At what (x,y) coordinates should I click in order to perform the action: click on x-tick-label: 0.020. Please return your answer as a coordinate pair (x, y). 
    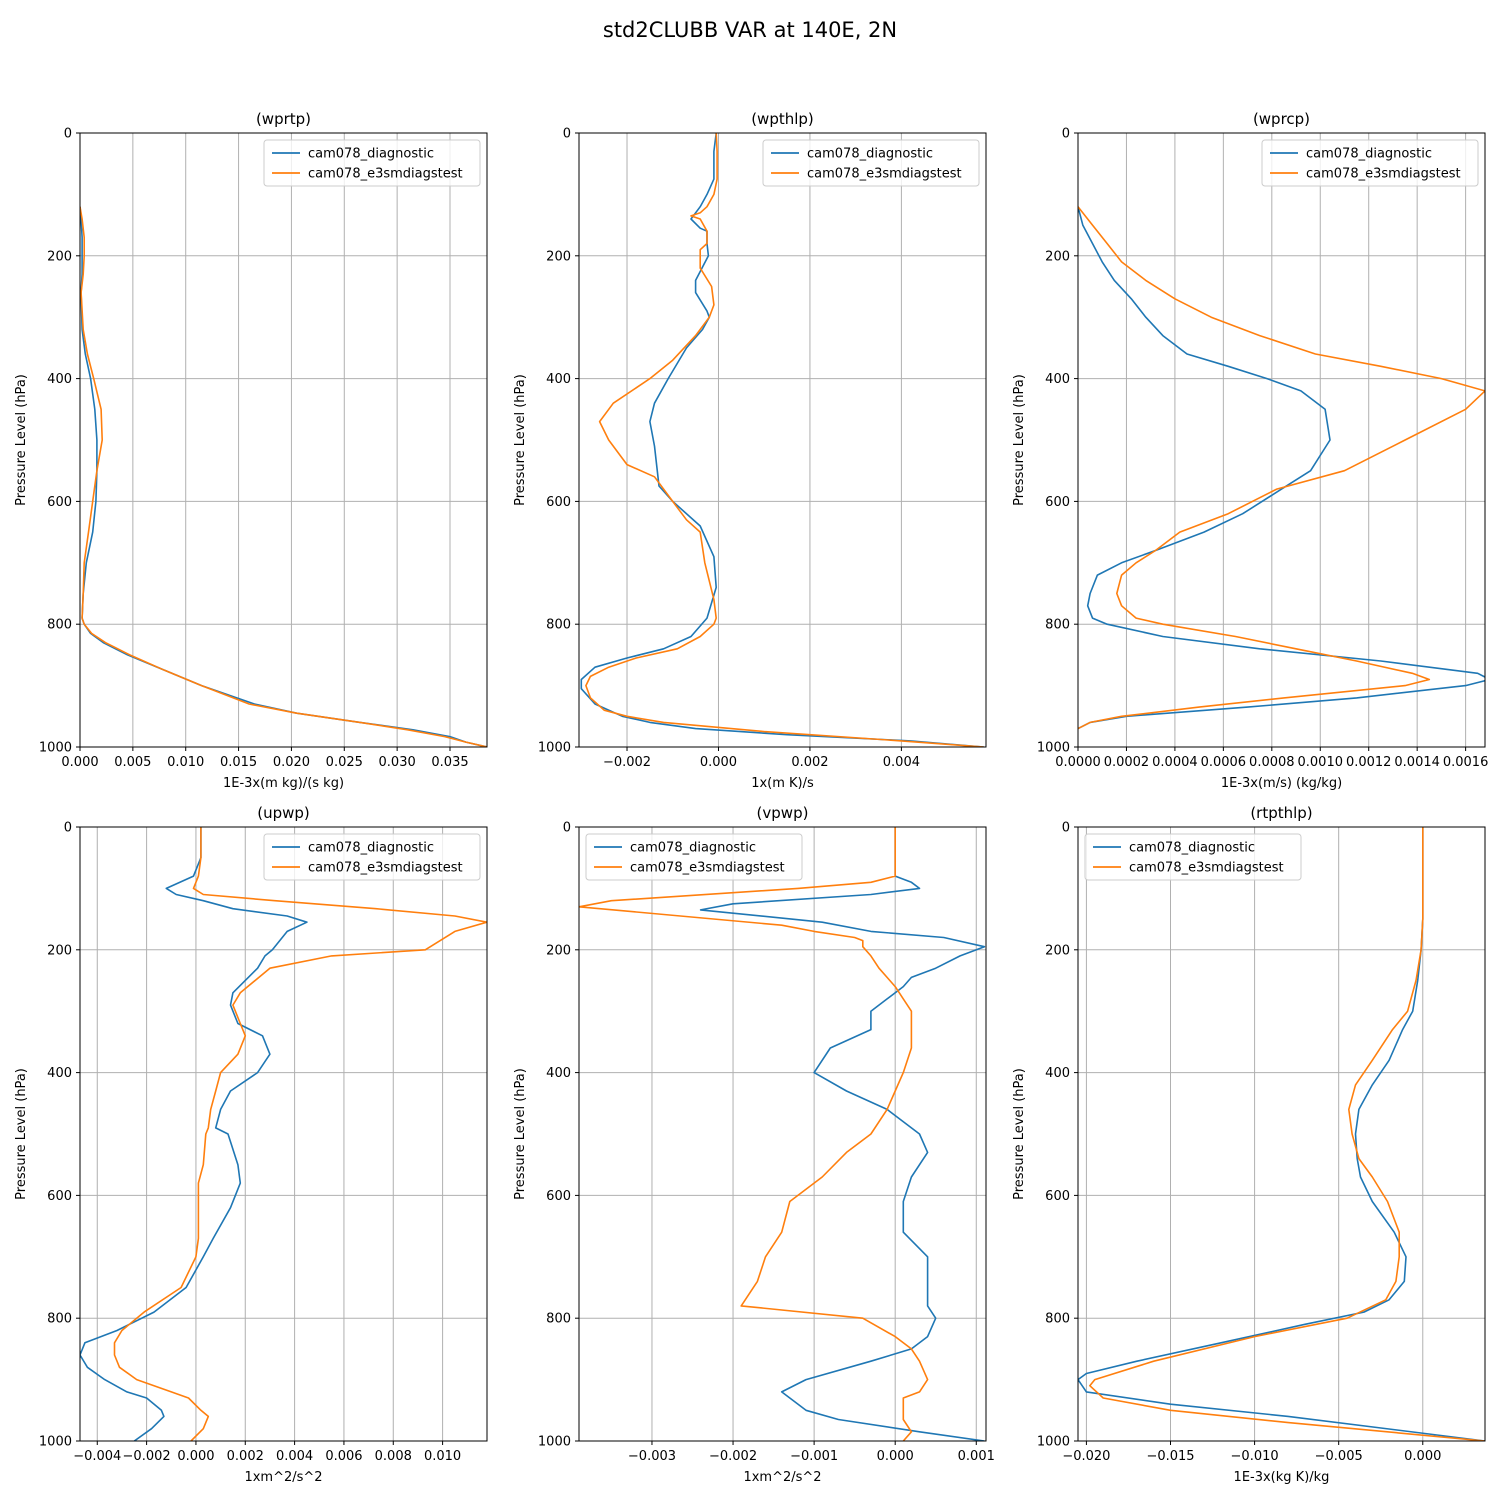
    Looking at the image, I should click on (291, 762).